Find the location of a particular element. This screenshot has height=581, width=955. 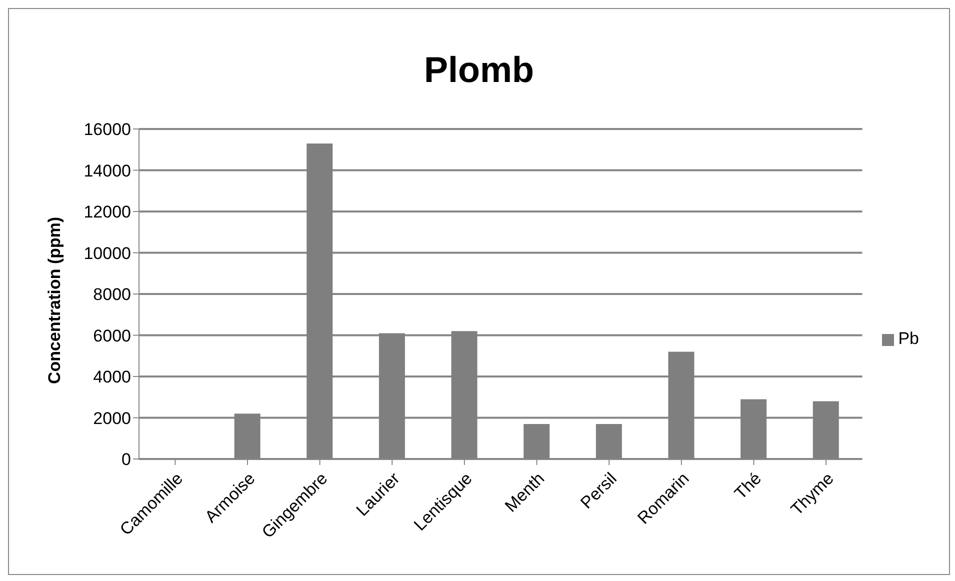

chart-title: Plomb is located at coordinates (478, 70).